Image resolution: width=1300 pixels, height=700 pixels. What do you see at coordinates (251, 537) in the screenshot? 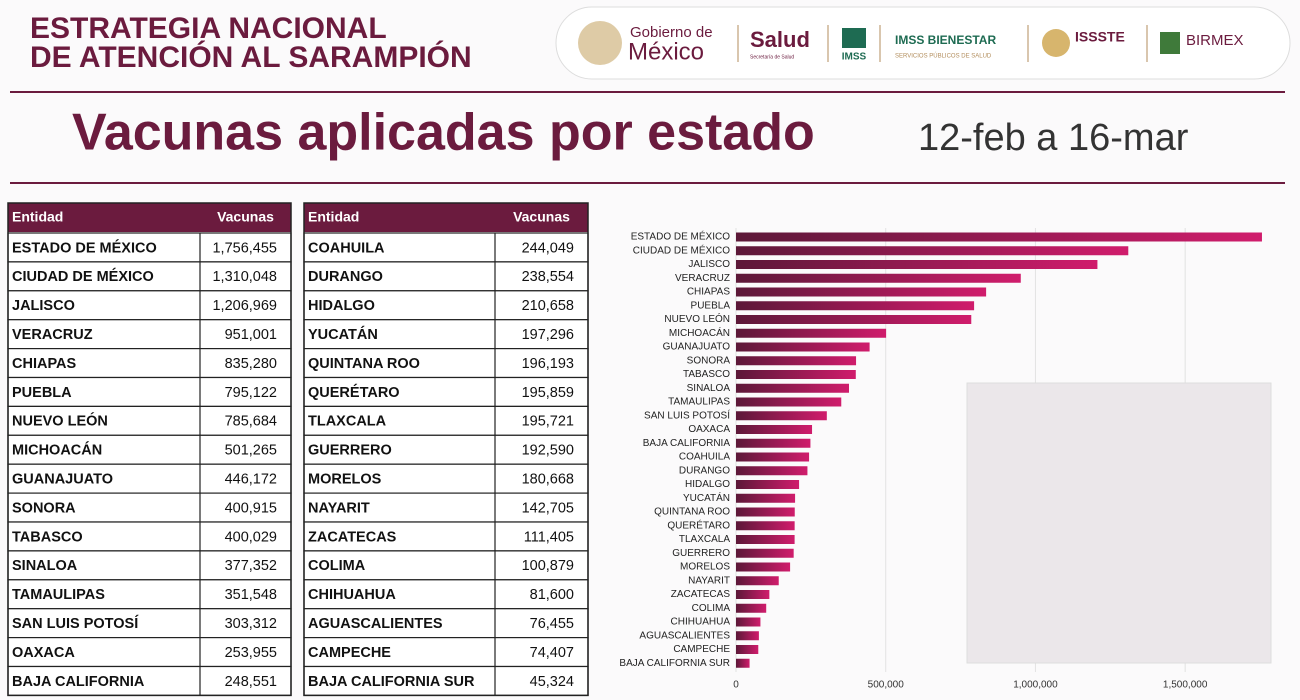
I see `vaccine-count: 400,029` at bounding box center [251, 537].